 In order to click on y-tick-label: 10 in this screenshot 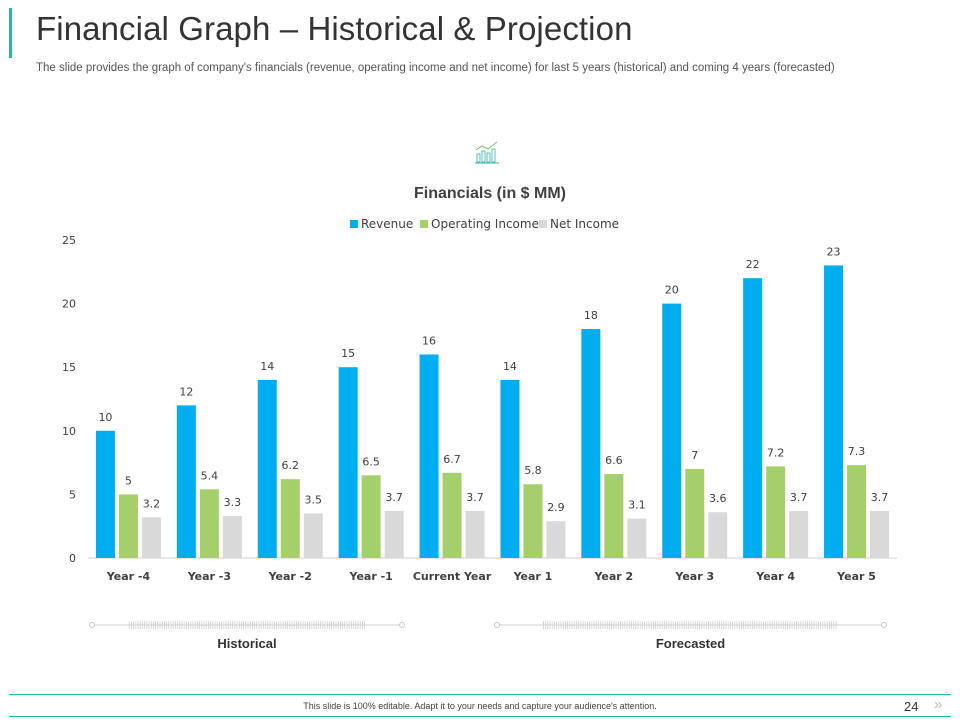, I will do `click(69, 431)`.